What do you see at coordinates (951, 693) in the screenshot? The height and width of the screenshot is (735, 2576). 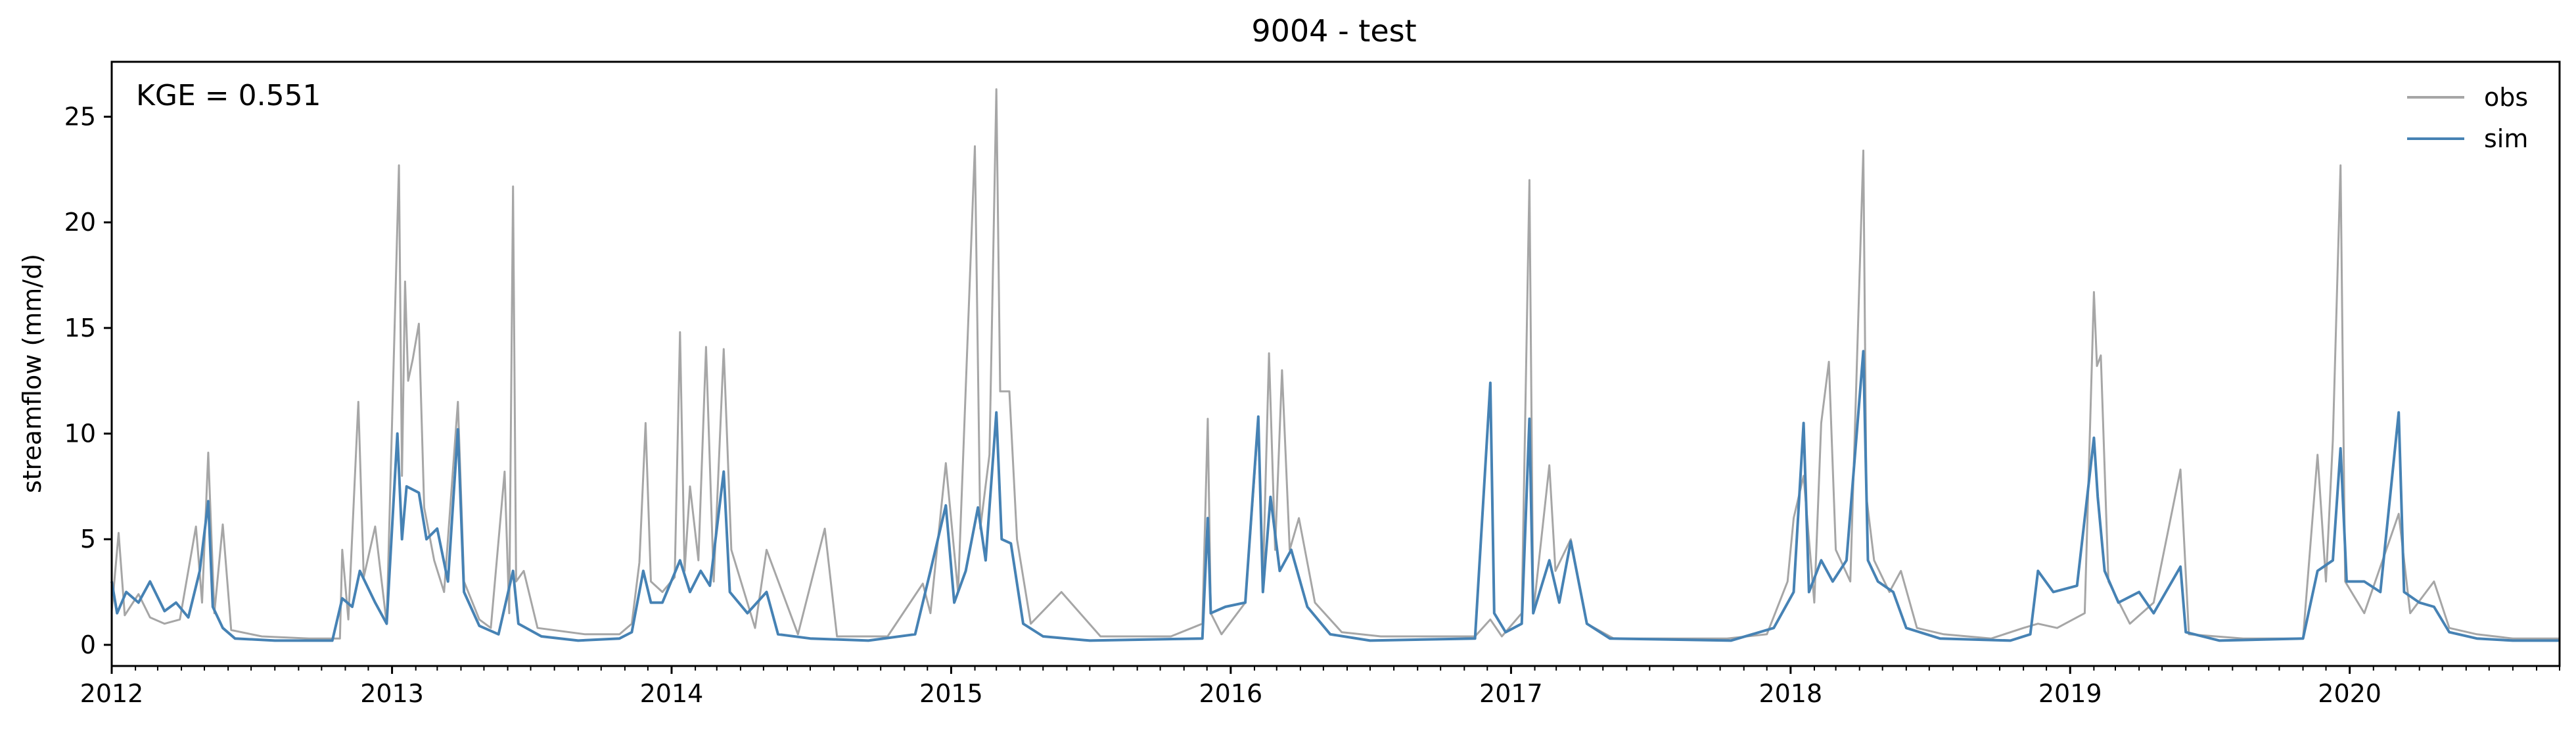 I see `x-tick-label: 2015` at bounding box center [951, 693].